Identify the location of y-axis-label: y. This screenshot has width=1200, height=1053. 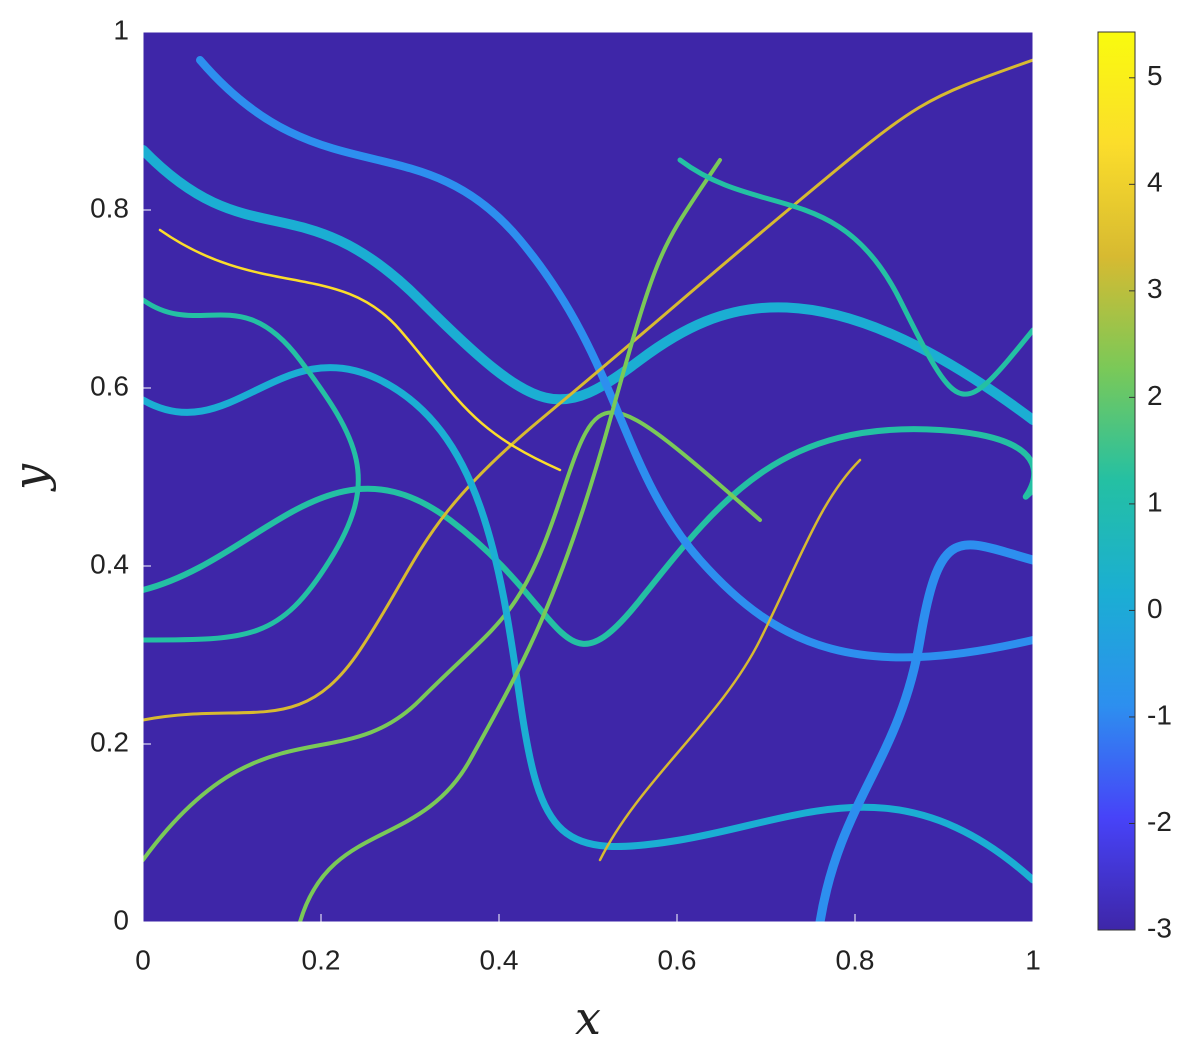
(30, 477).